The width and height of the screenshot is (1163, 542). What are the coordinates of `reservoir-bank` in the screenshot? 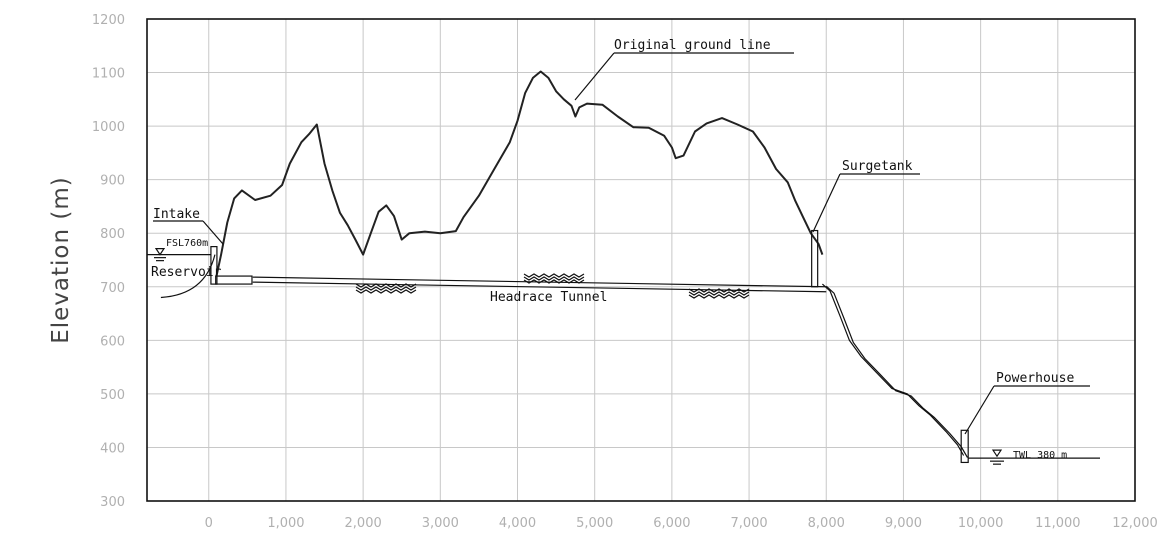 It's located at (188, 276).